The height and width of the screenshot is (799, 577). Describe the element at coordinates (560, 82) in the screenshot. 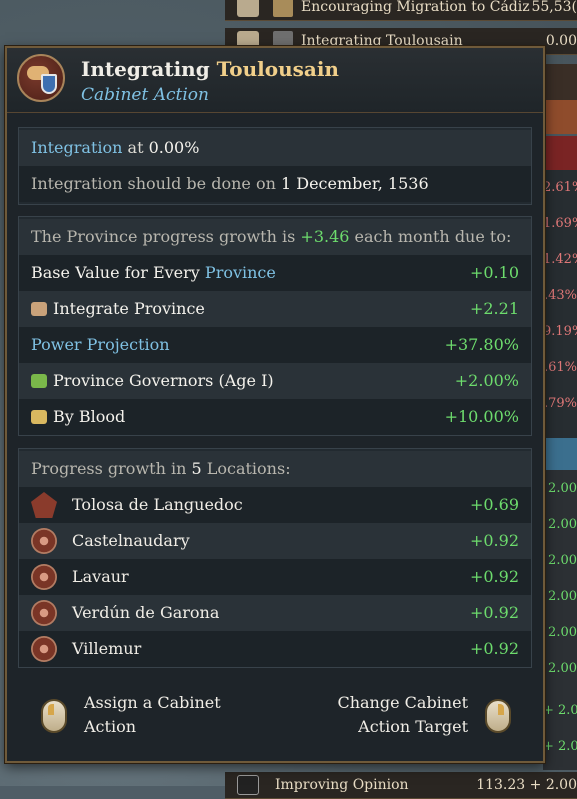

I see `side-panel-top` at that location.